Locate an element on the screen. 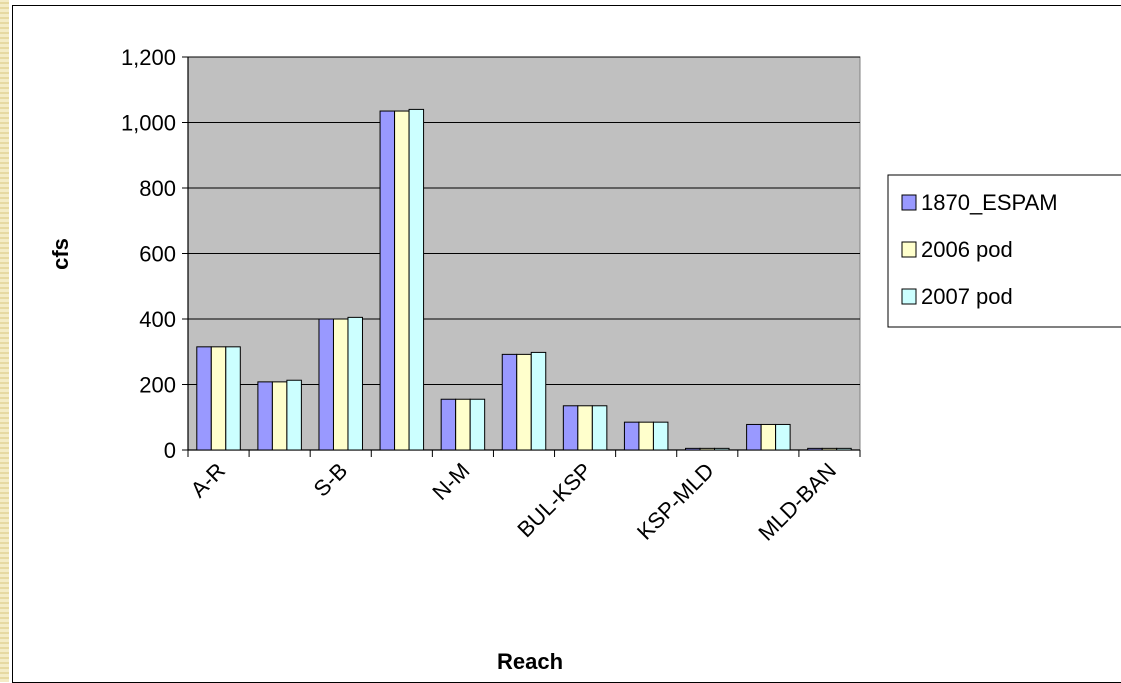 This screenshot has height=683, width=1121. y-tick-label: 400 is located at coordinates (157, 319).